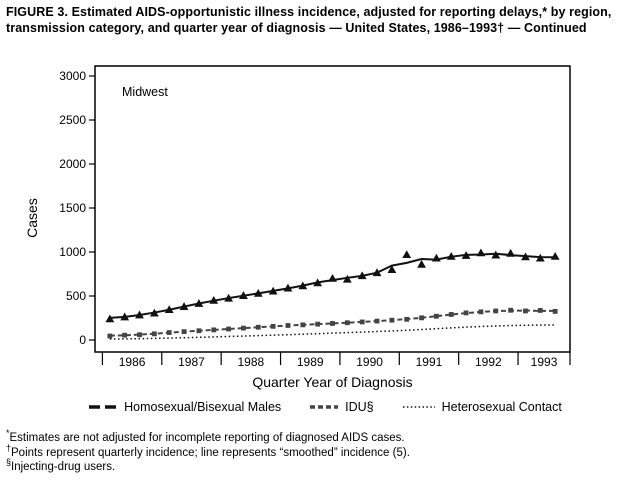  I want to click on solid-line-key-icon, so click(103, 407).